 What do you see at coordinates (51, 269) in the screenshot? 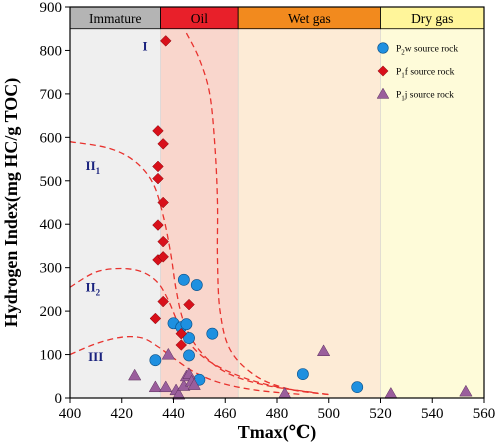
I see `y-tick-label-3: 300` at bounding box center [51, 269].